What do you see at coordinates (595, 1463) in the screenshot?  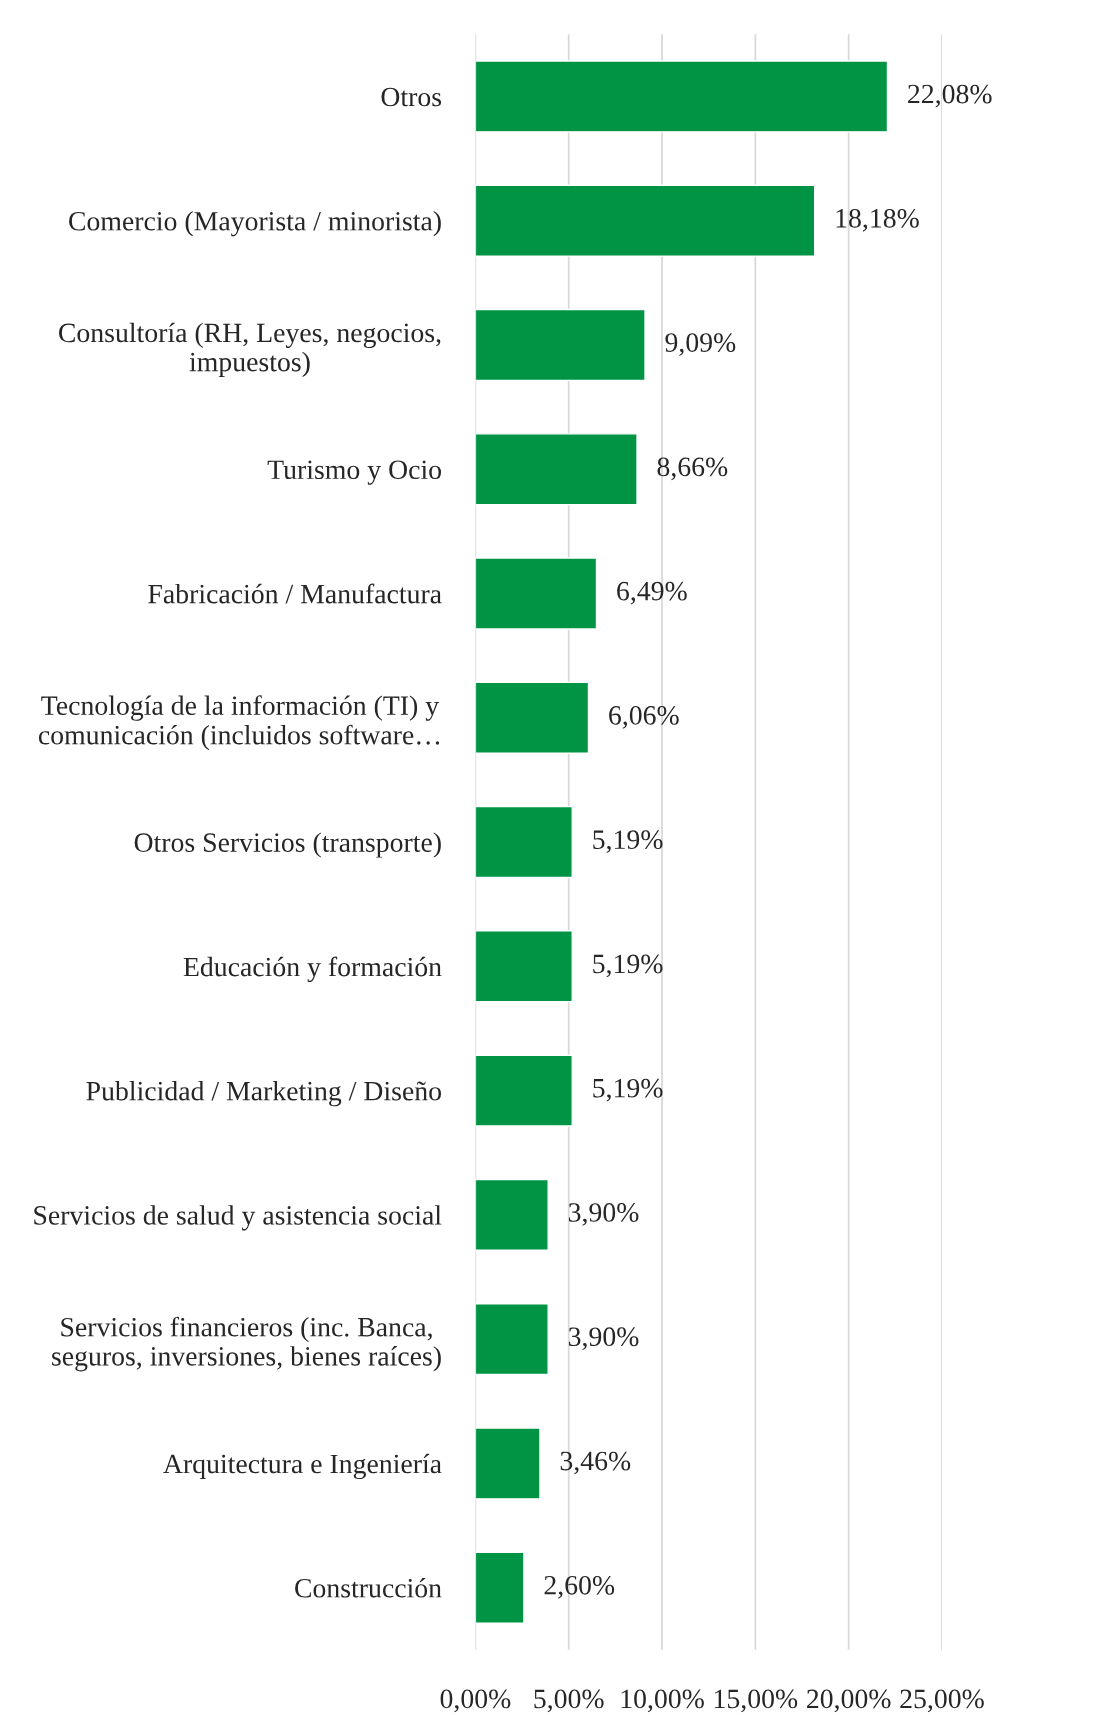 I see `data-label: 3,46%` at bounding box center [595, 1463].